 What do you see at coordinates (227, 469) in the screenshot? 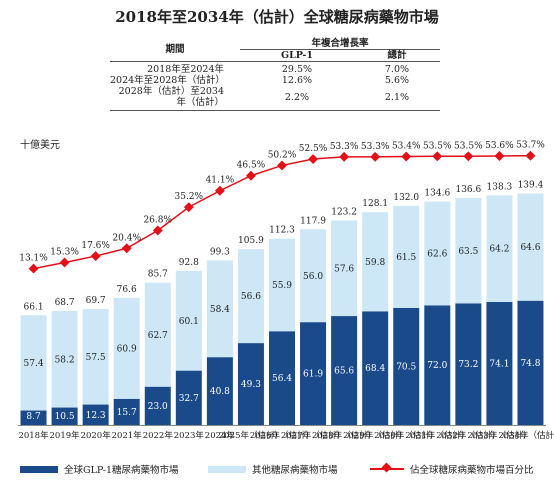
I see `legend-swatch-other` at bounding box center [227, 469].